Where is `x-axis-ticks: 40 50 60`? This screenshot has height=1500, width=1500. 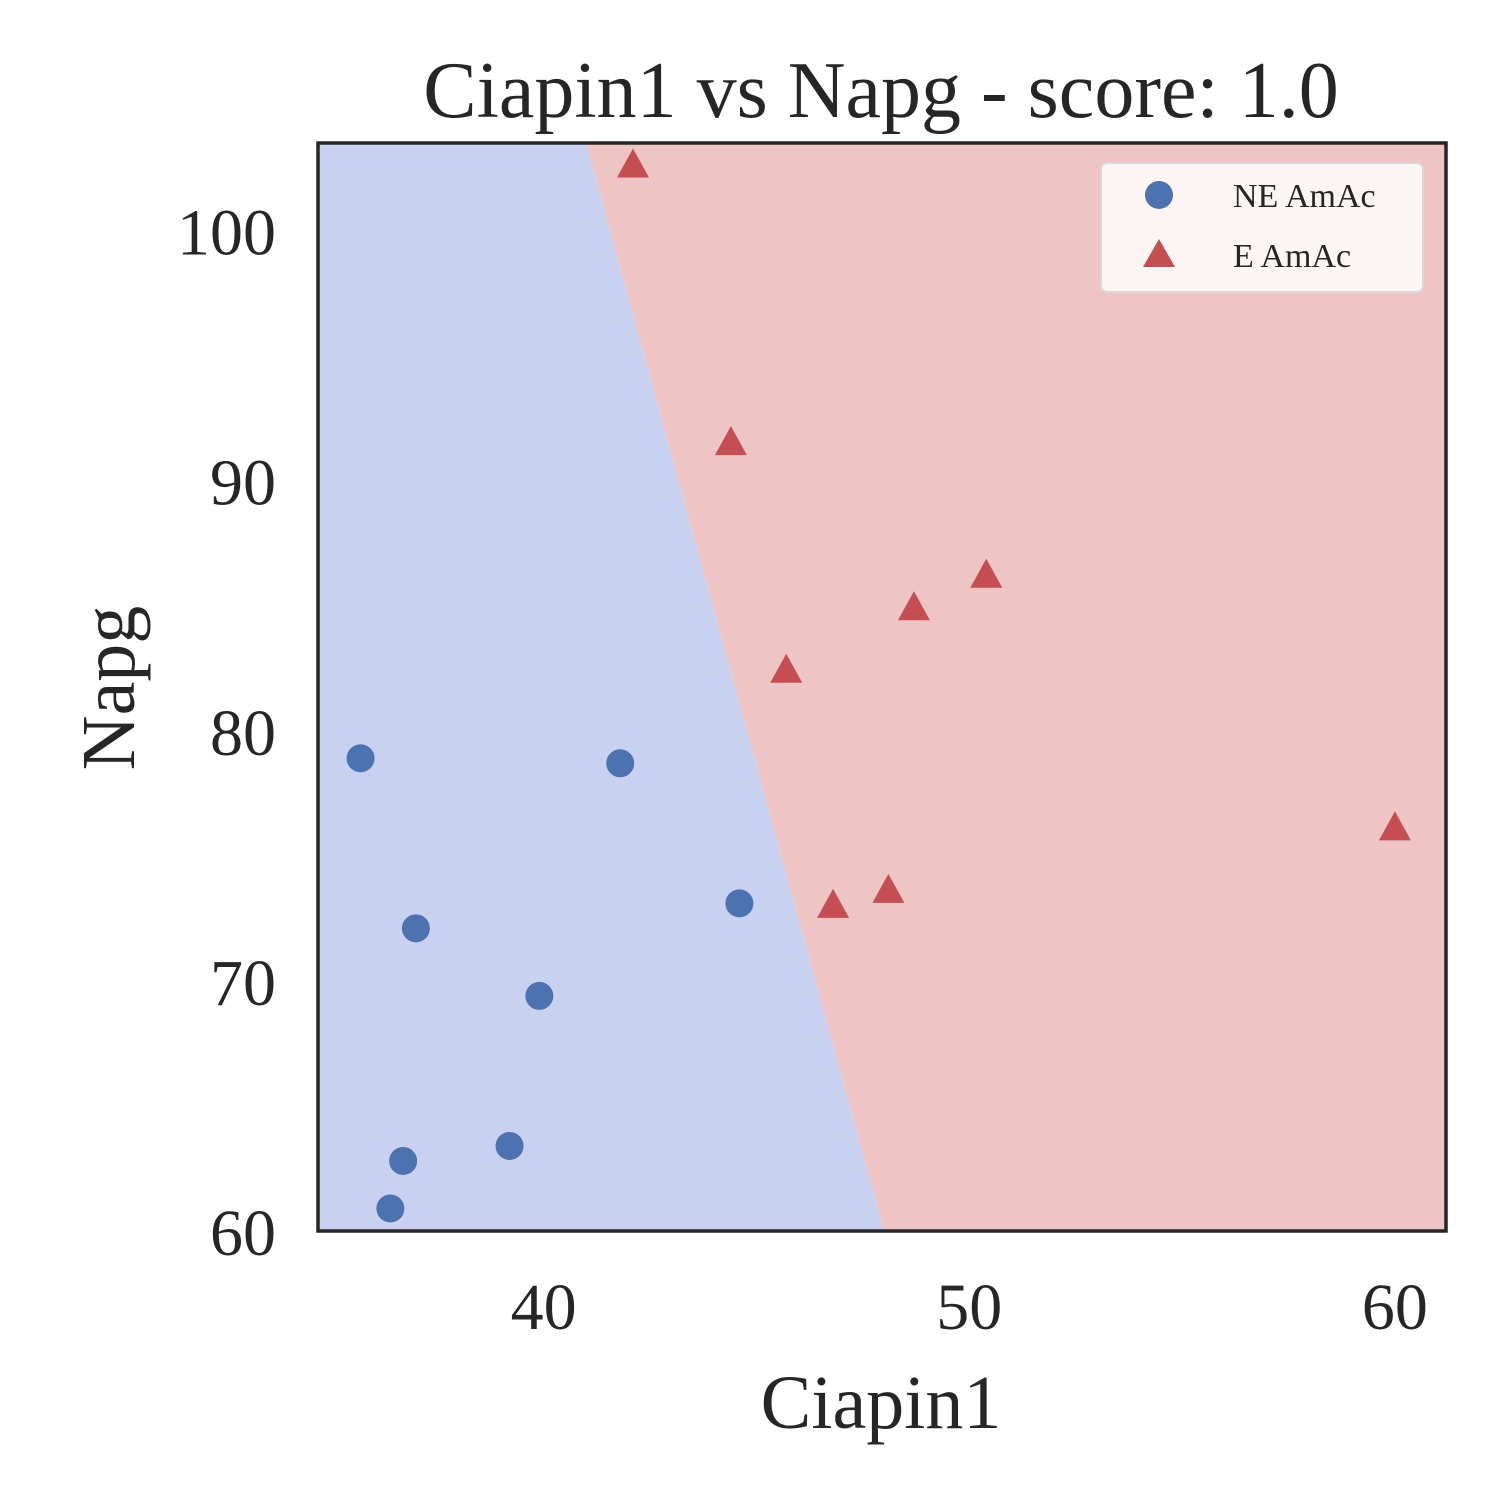
x-axis-ticks: 40 50 60 is located at coordinates (969, 1307).